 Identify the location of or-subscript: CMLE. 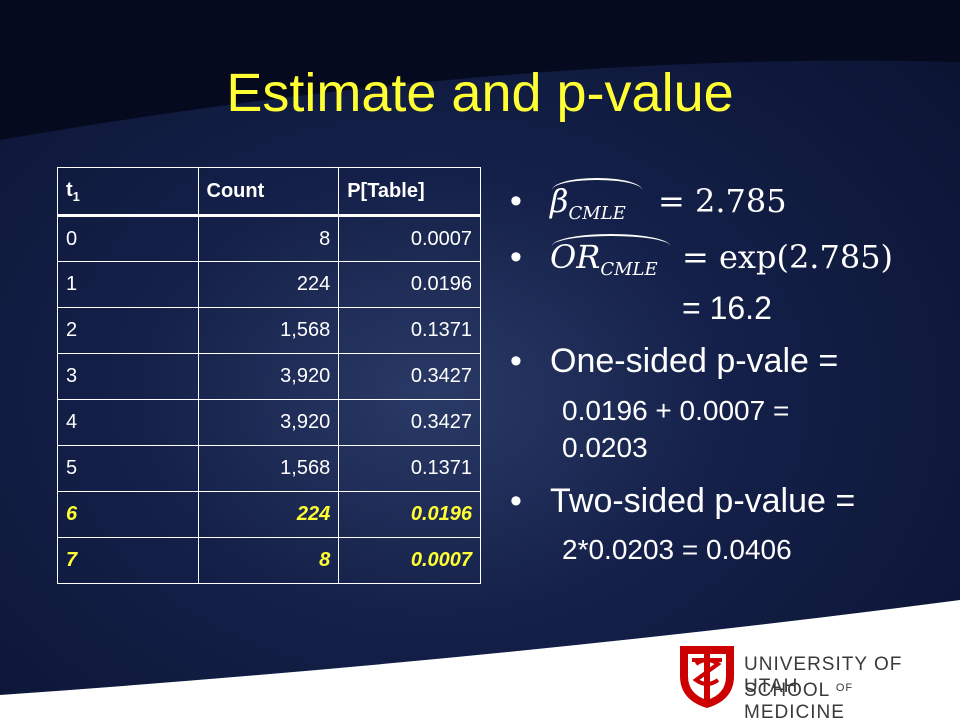
(629, 269).